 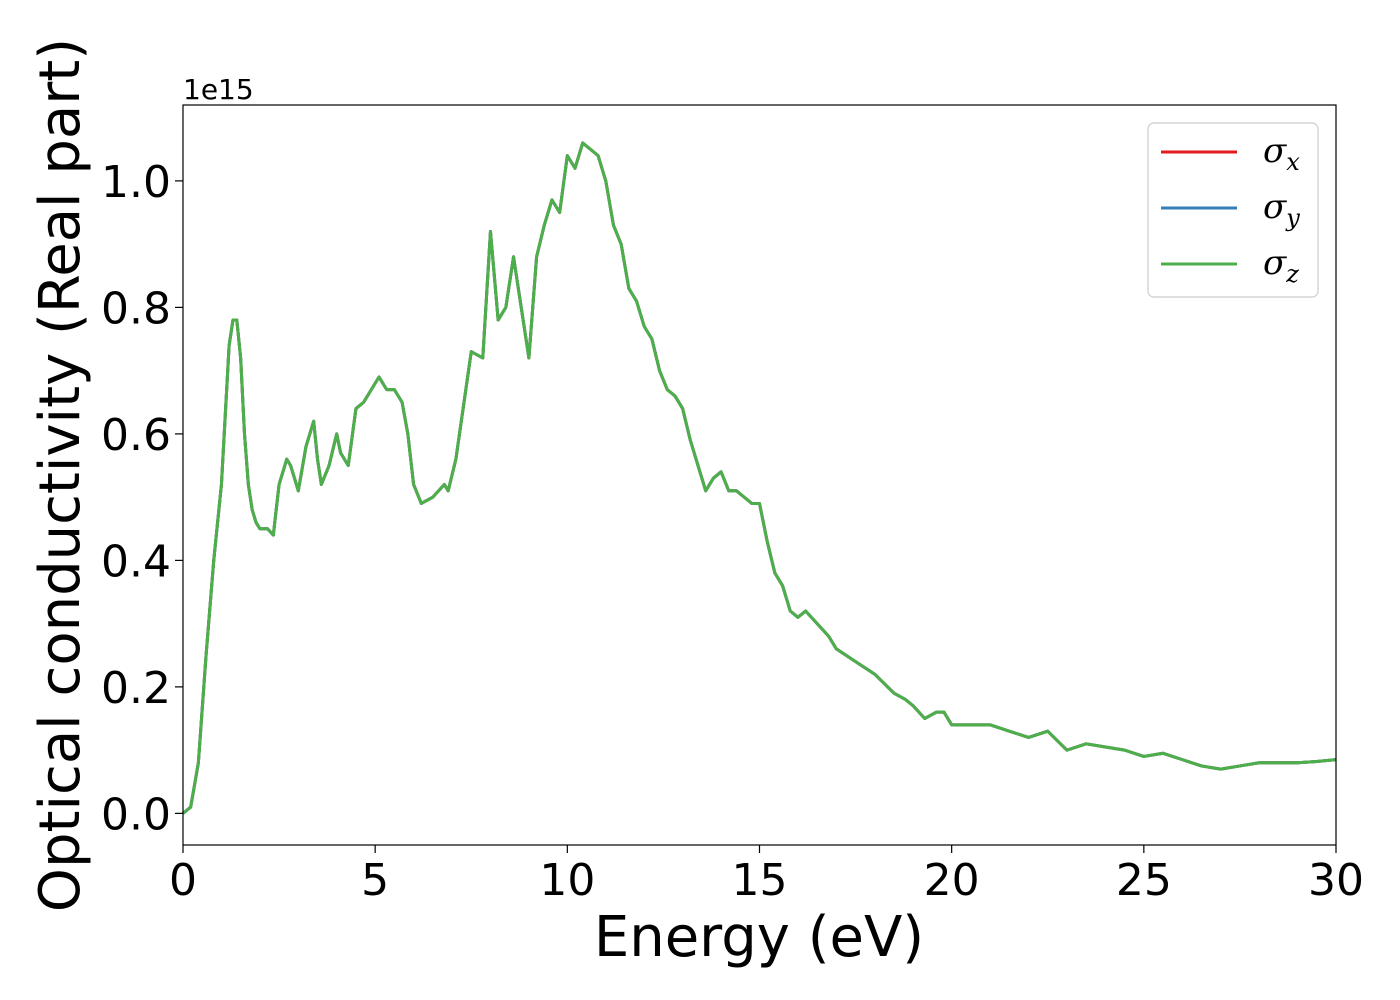 I want to click on y-tick-label: 0.0, so click(x=136, y=814).